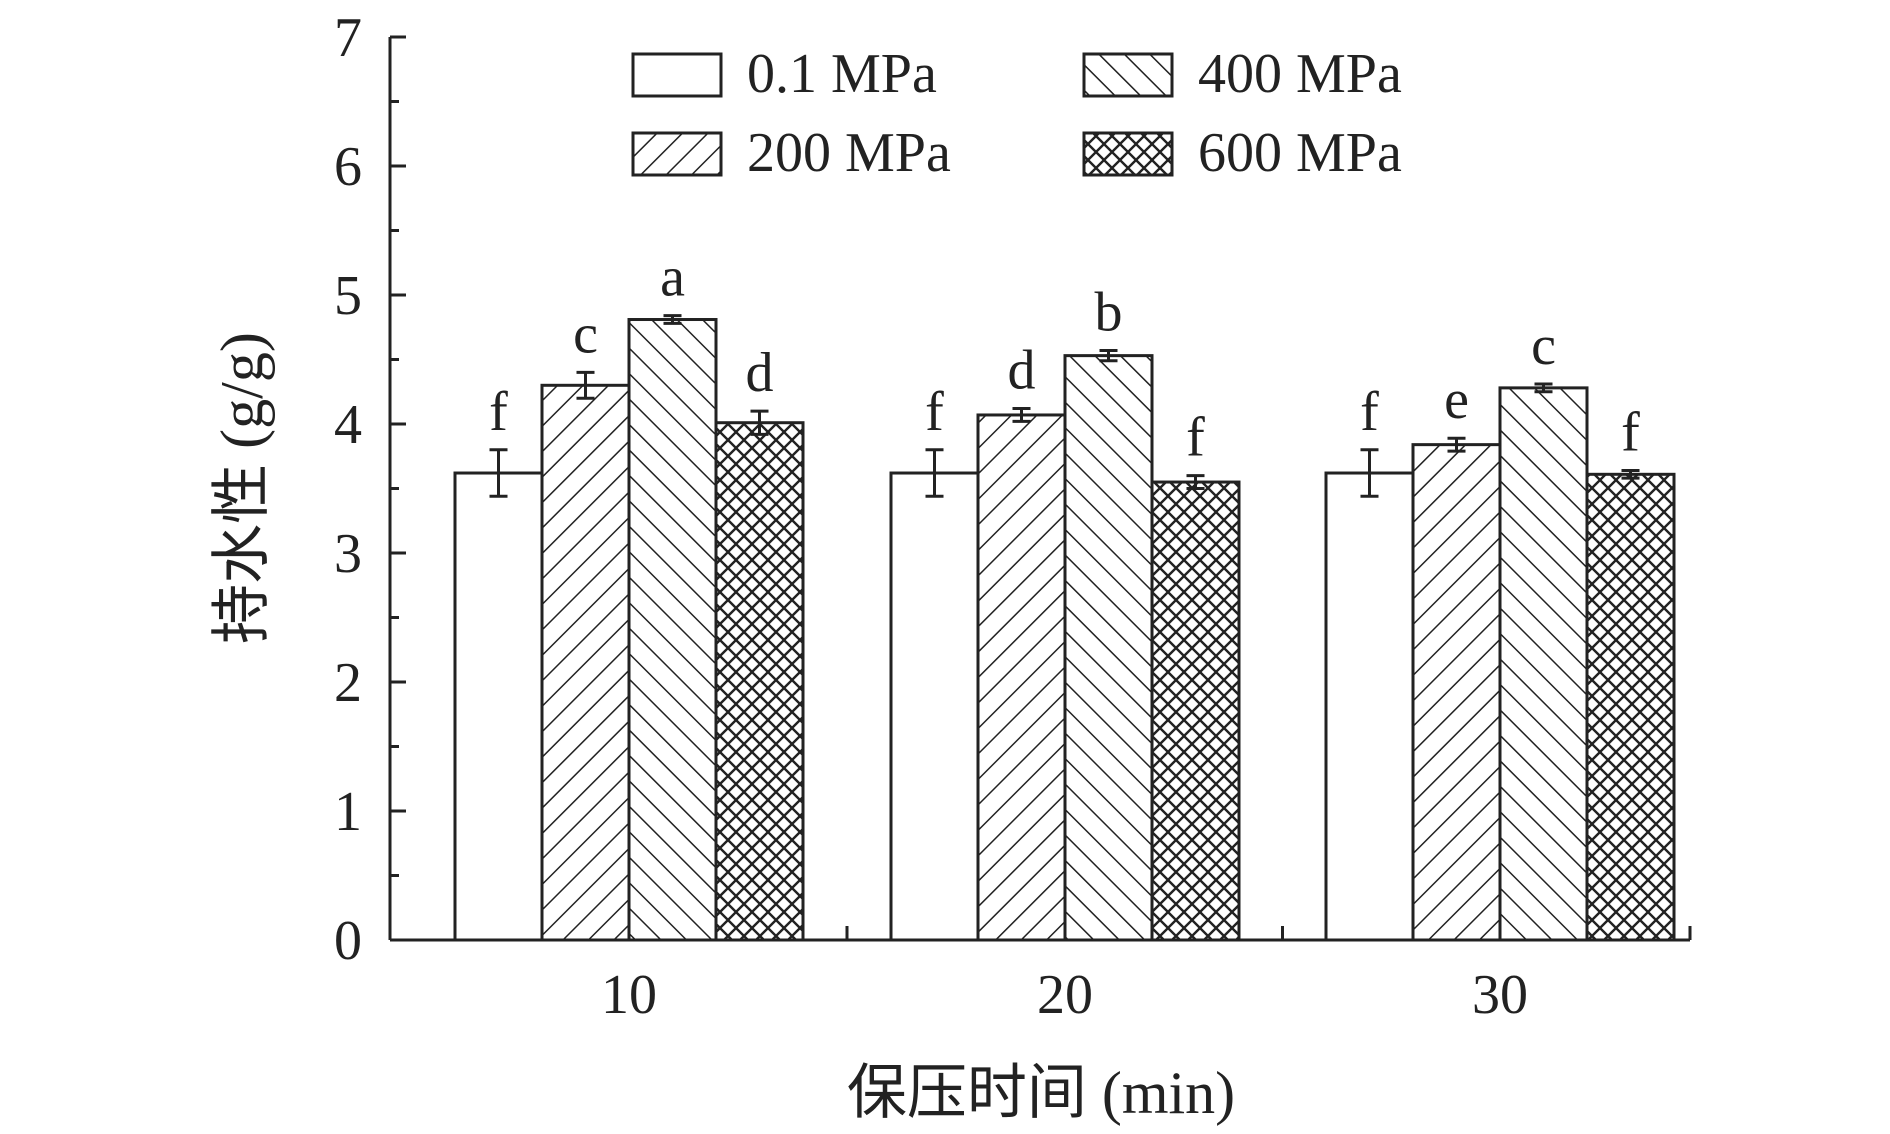 This screenshot has width=1890, height=1134. What do you see at coordinates (849, 153) in the screenshot?
I see `legend-label: 200 MPa` at bounding box center [849, 153].